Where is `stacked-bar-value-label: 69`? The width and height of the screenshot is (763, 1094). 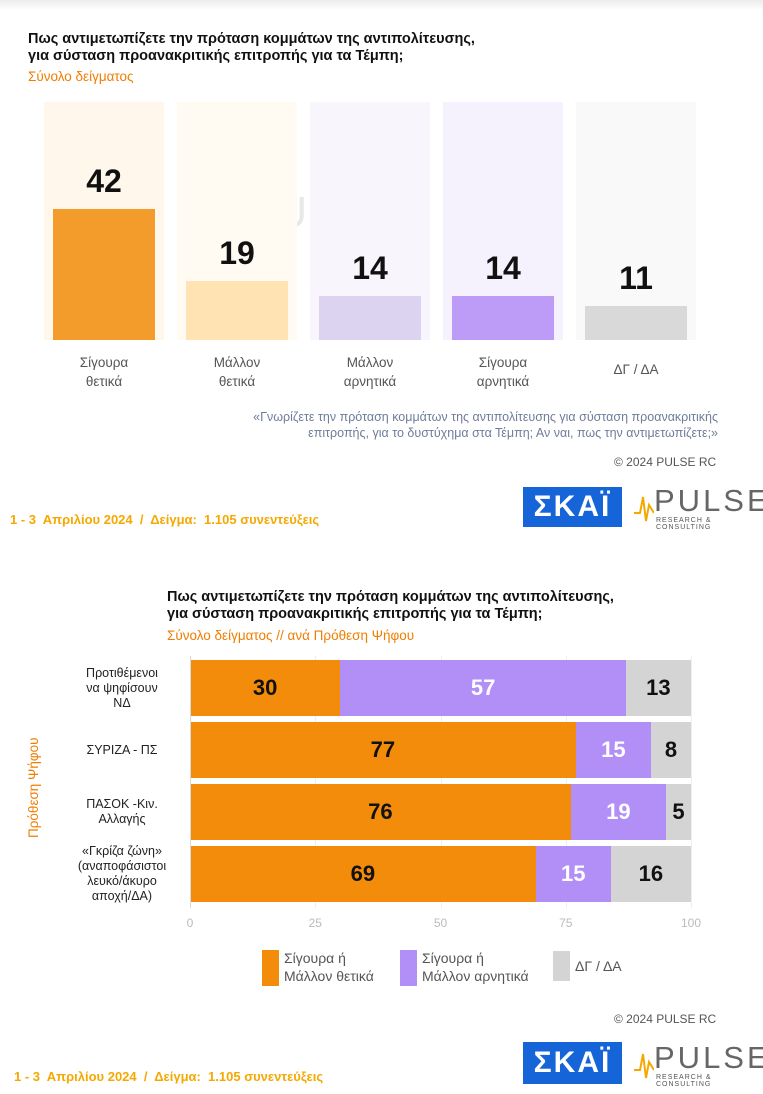 stacked-bar-value-label: 69 is located at coordinates (363, 873).